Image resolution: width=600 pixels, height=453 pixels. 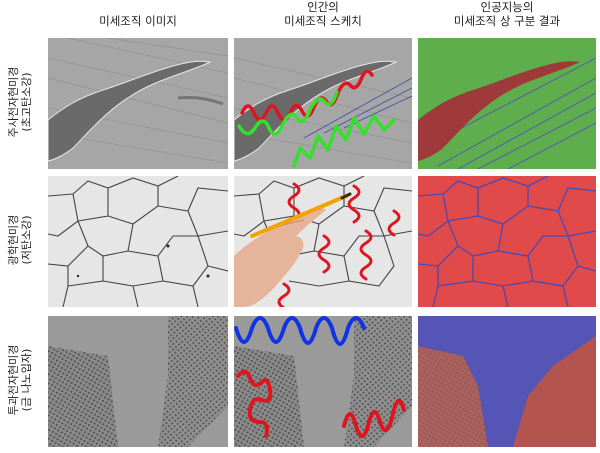 I want to click on sem-human-sketch, so click(x=323, y=103).